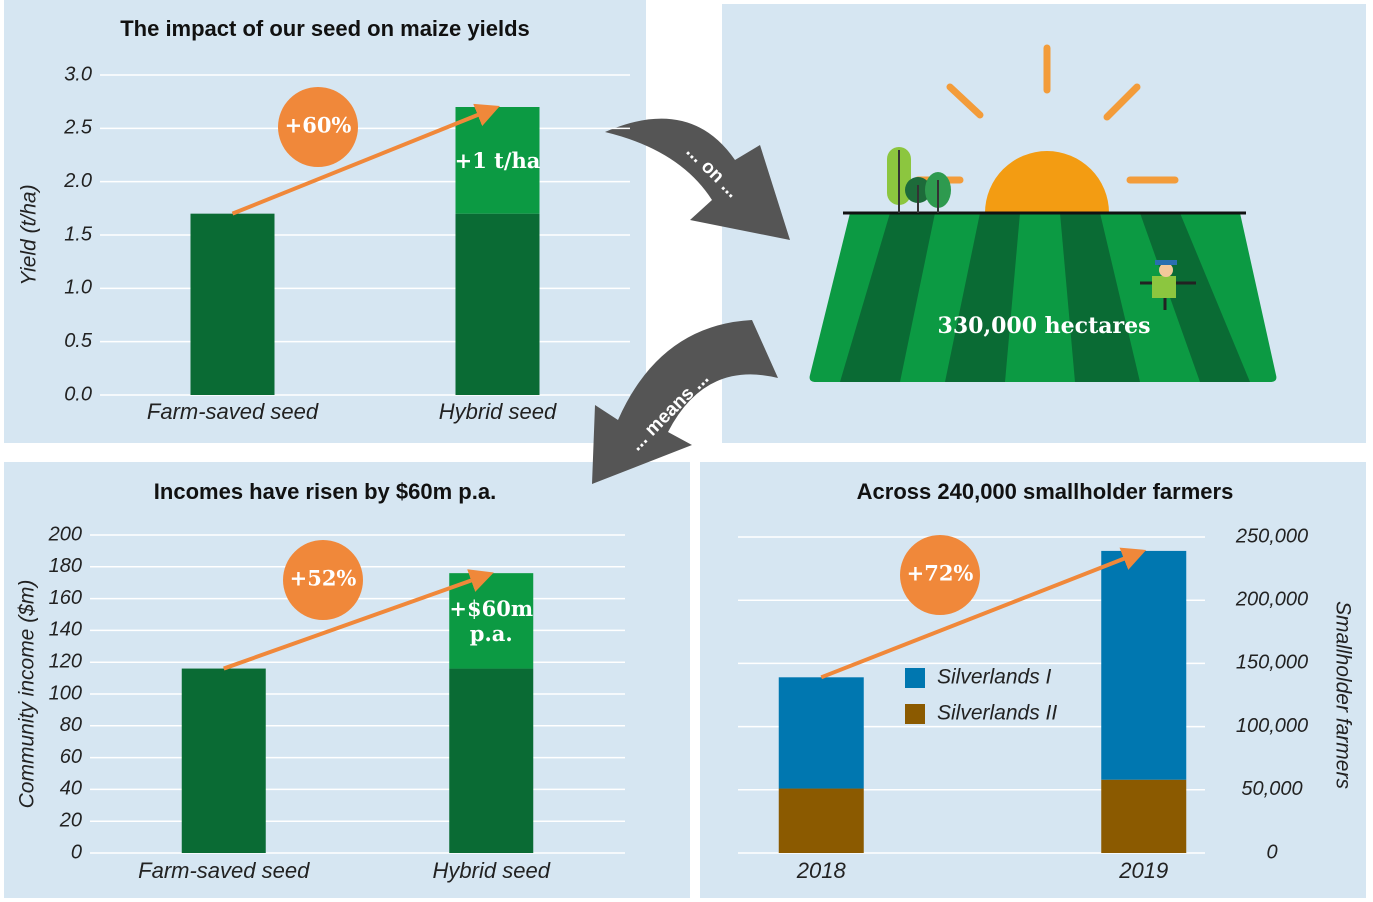 Image resolution: width=1373 pixels, height=902 pixels. Describe the element at coordinates (78, 288) in the screenshot. I see `y-tick-label: 1.0` at that location.